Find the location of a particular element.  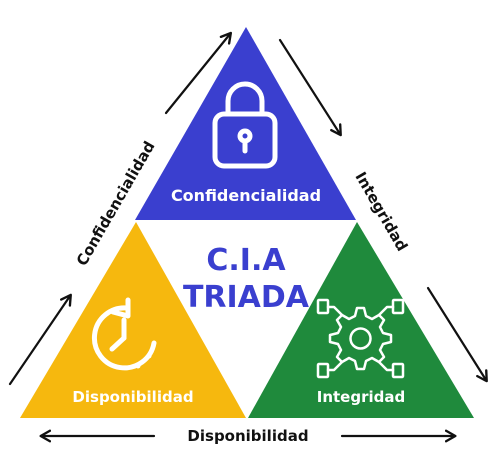

top-triangle-label: Confidencialidad is located at coordinates (246, 195).